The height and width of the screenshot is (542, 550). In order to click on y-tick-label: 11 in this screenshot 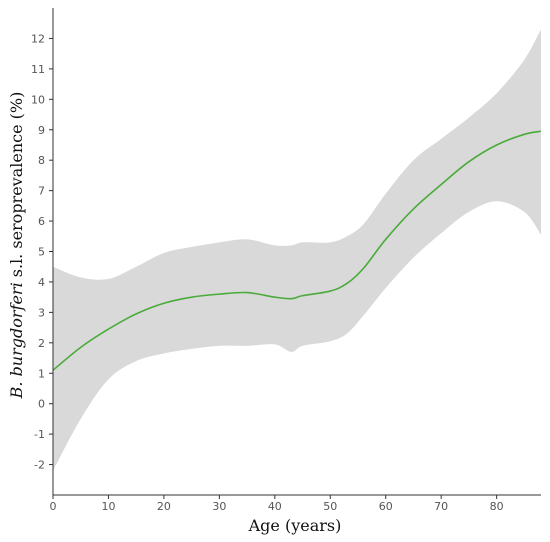, I will do `click(38, 69)`.